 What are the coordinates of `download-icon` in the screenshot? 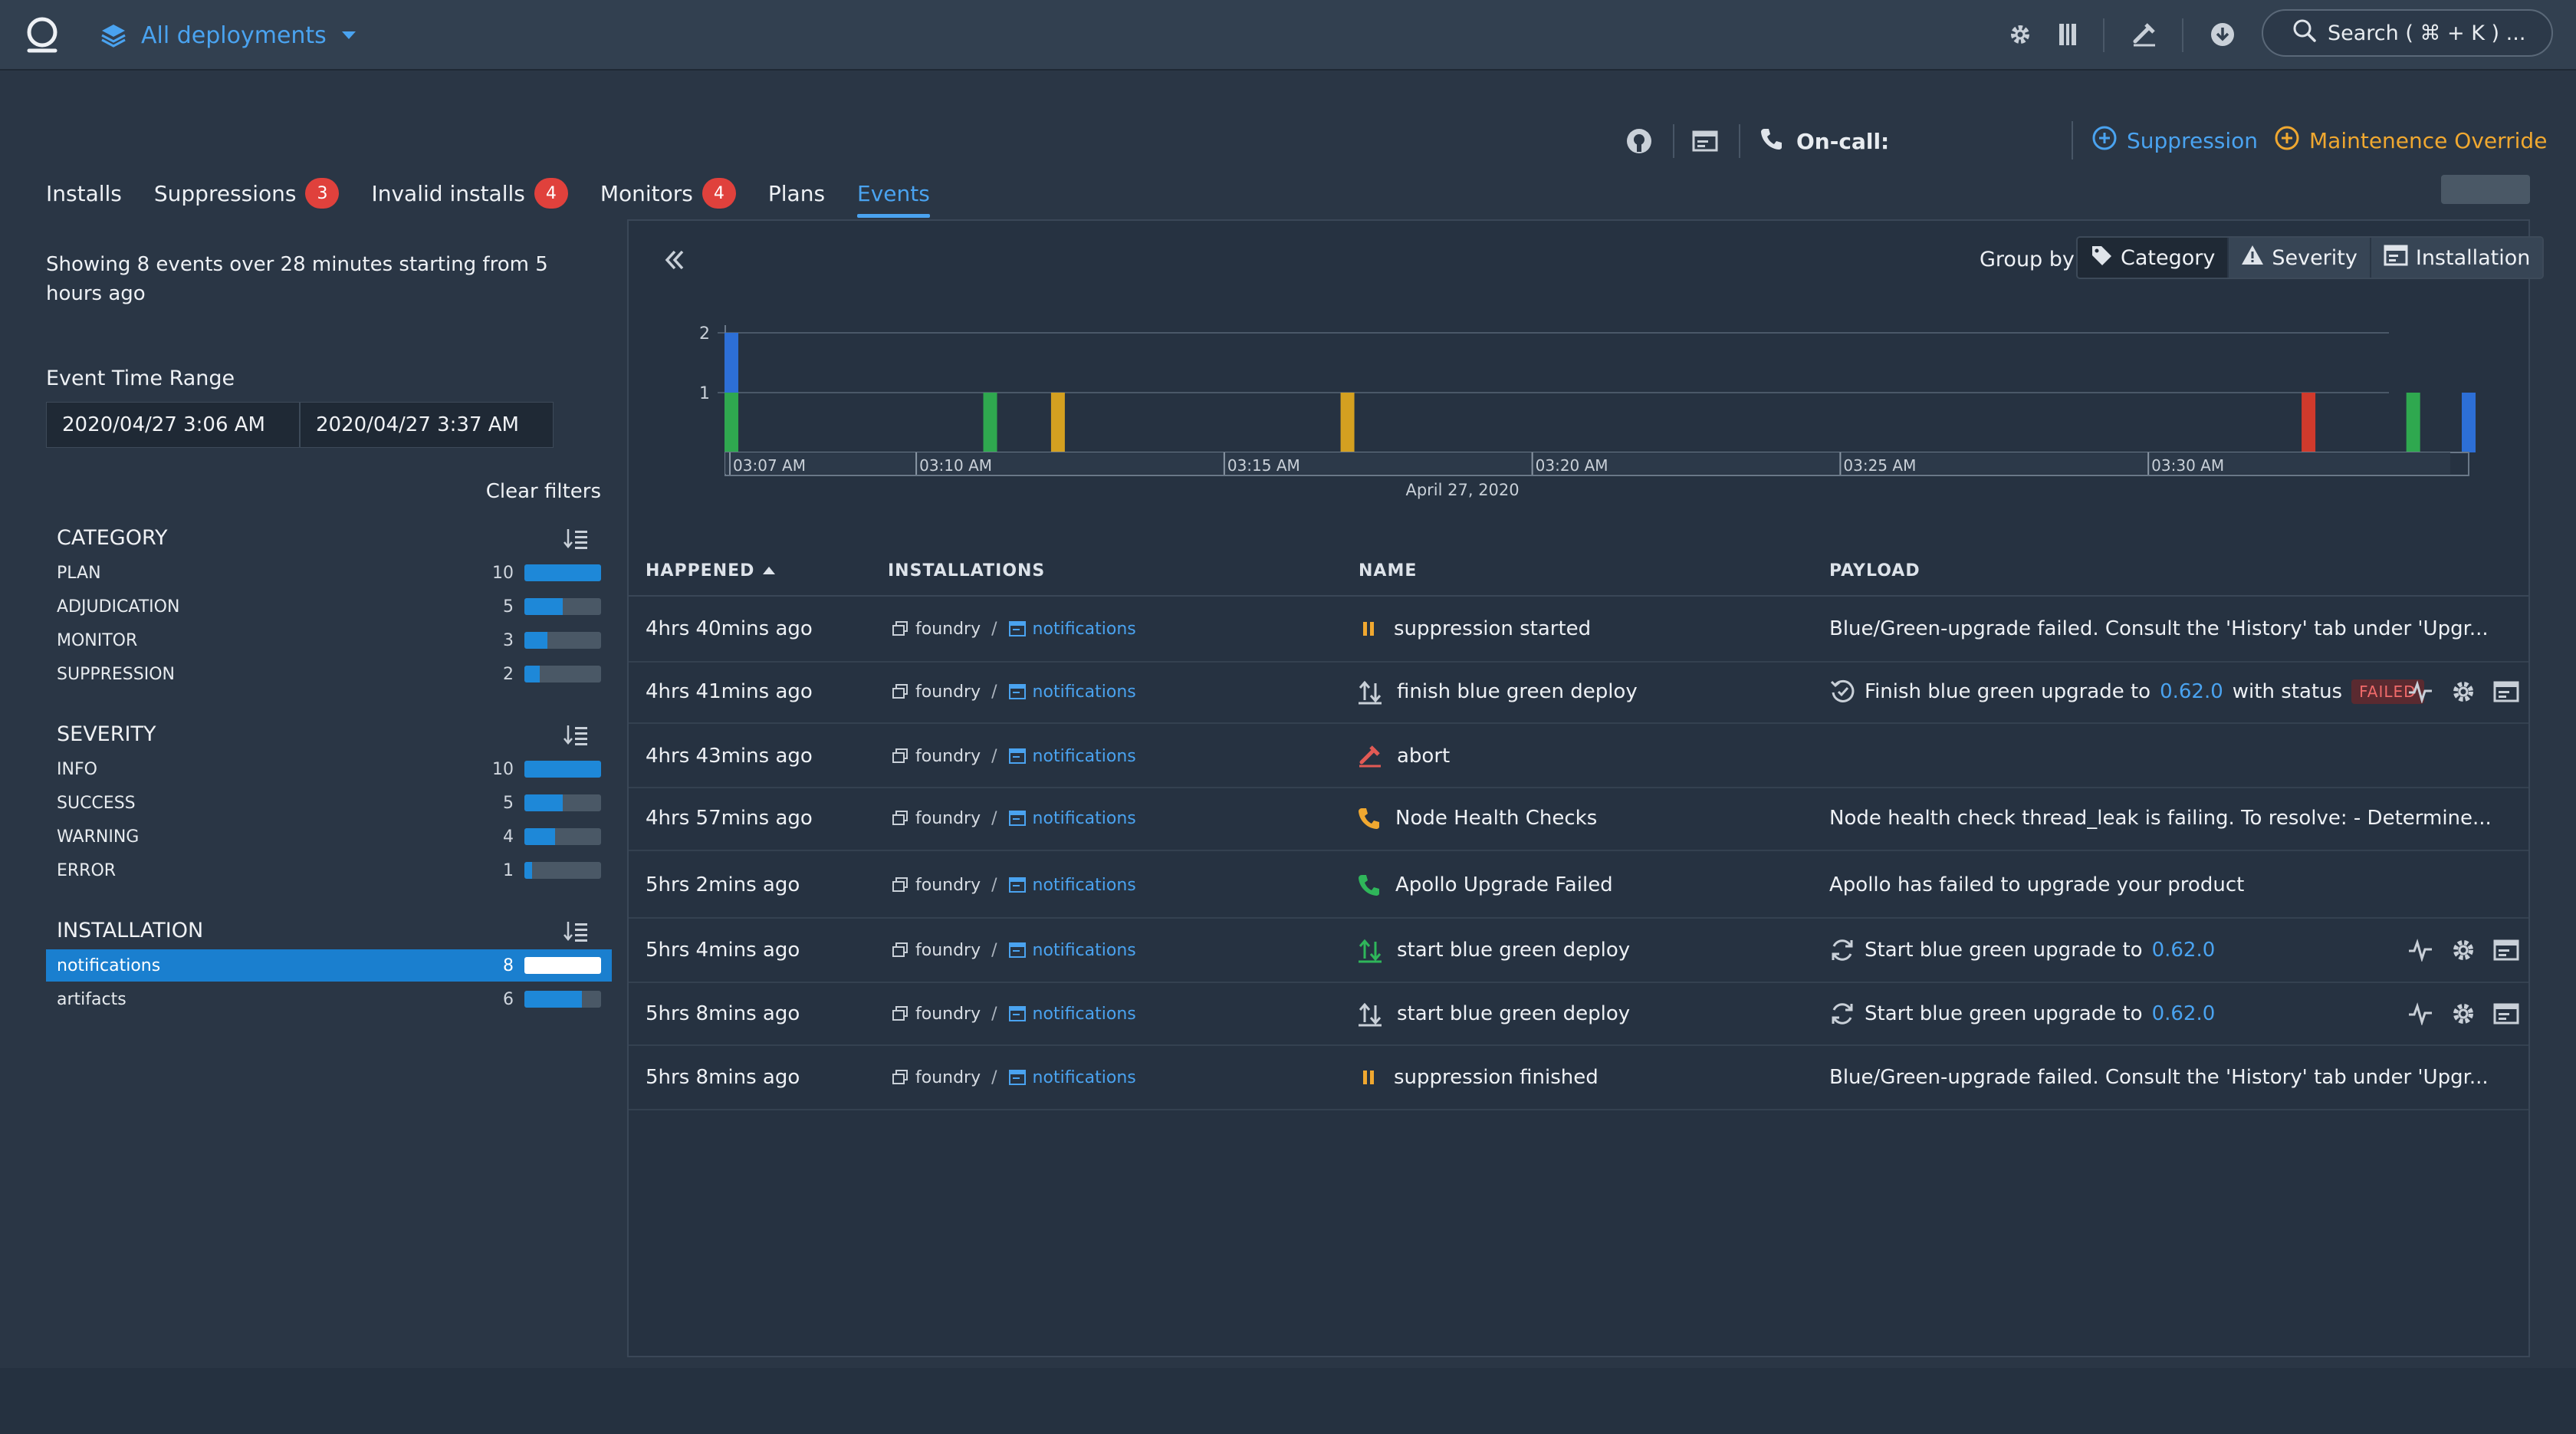 It's located at (2223, 34).